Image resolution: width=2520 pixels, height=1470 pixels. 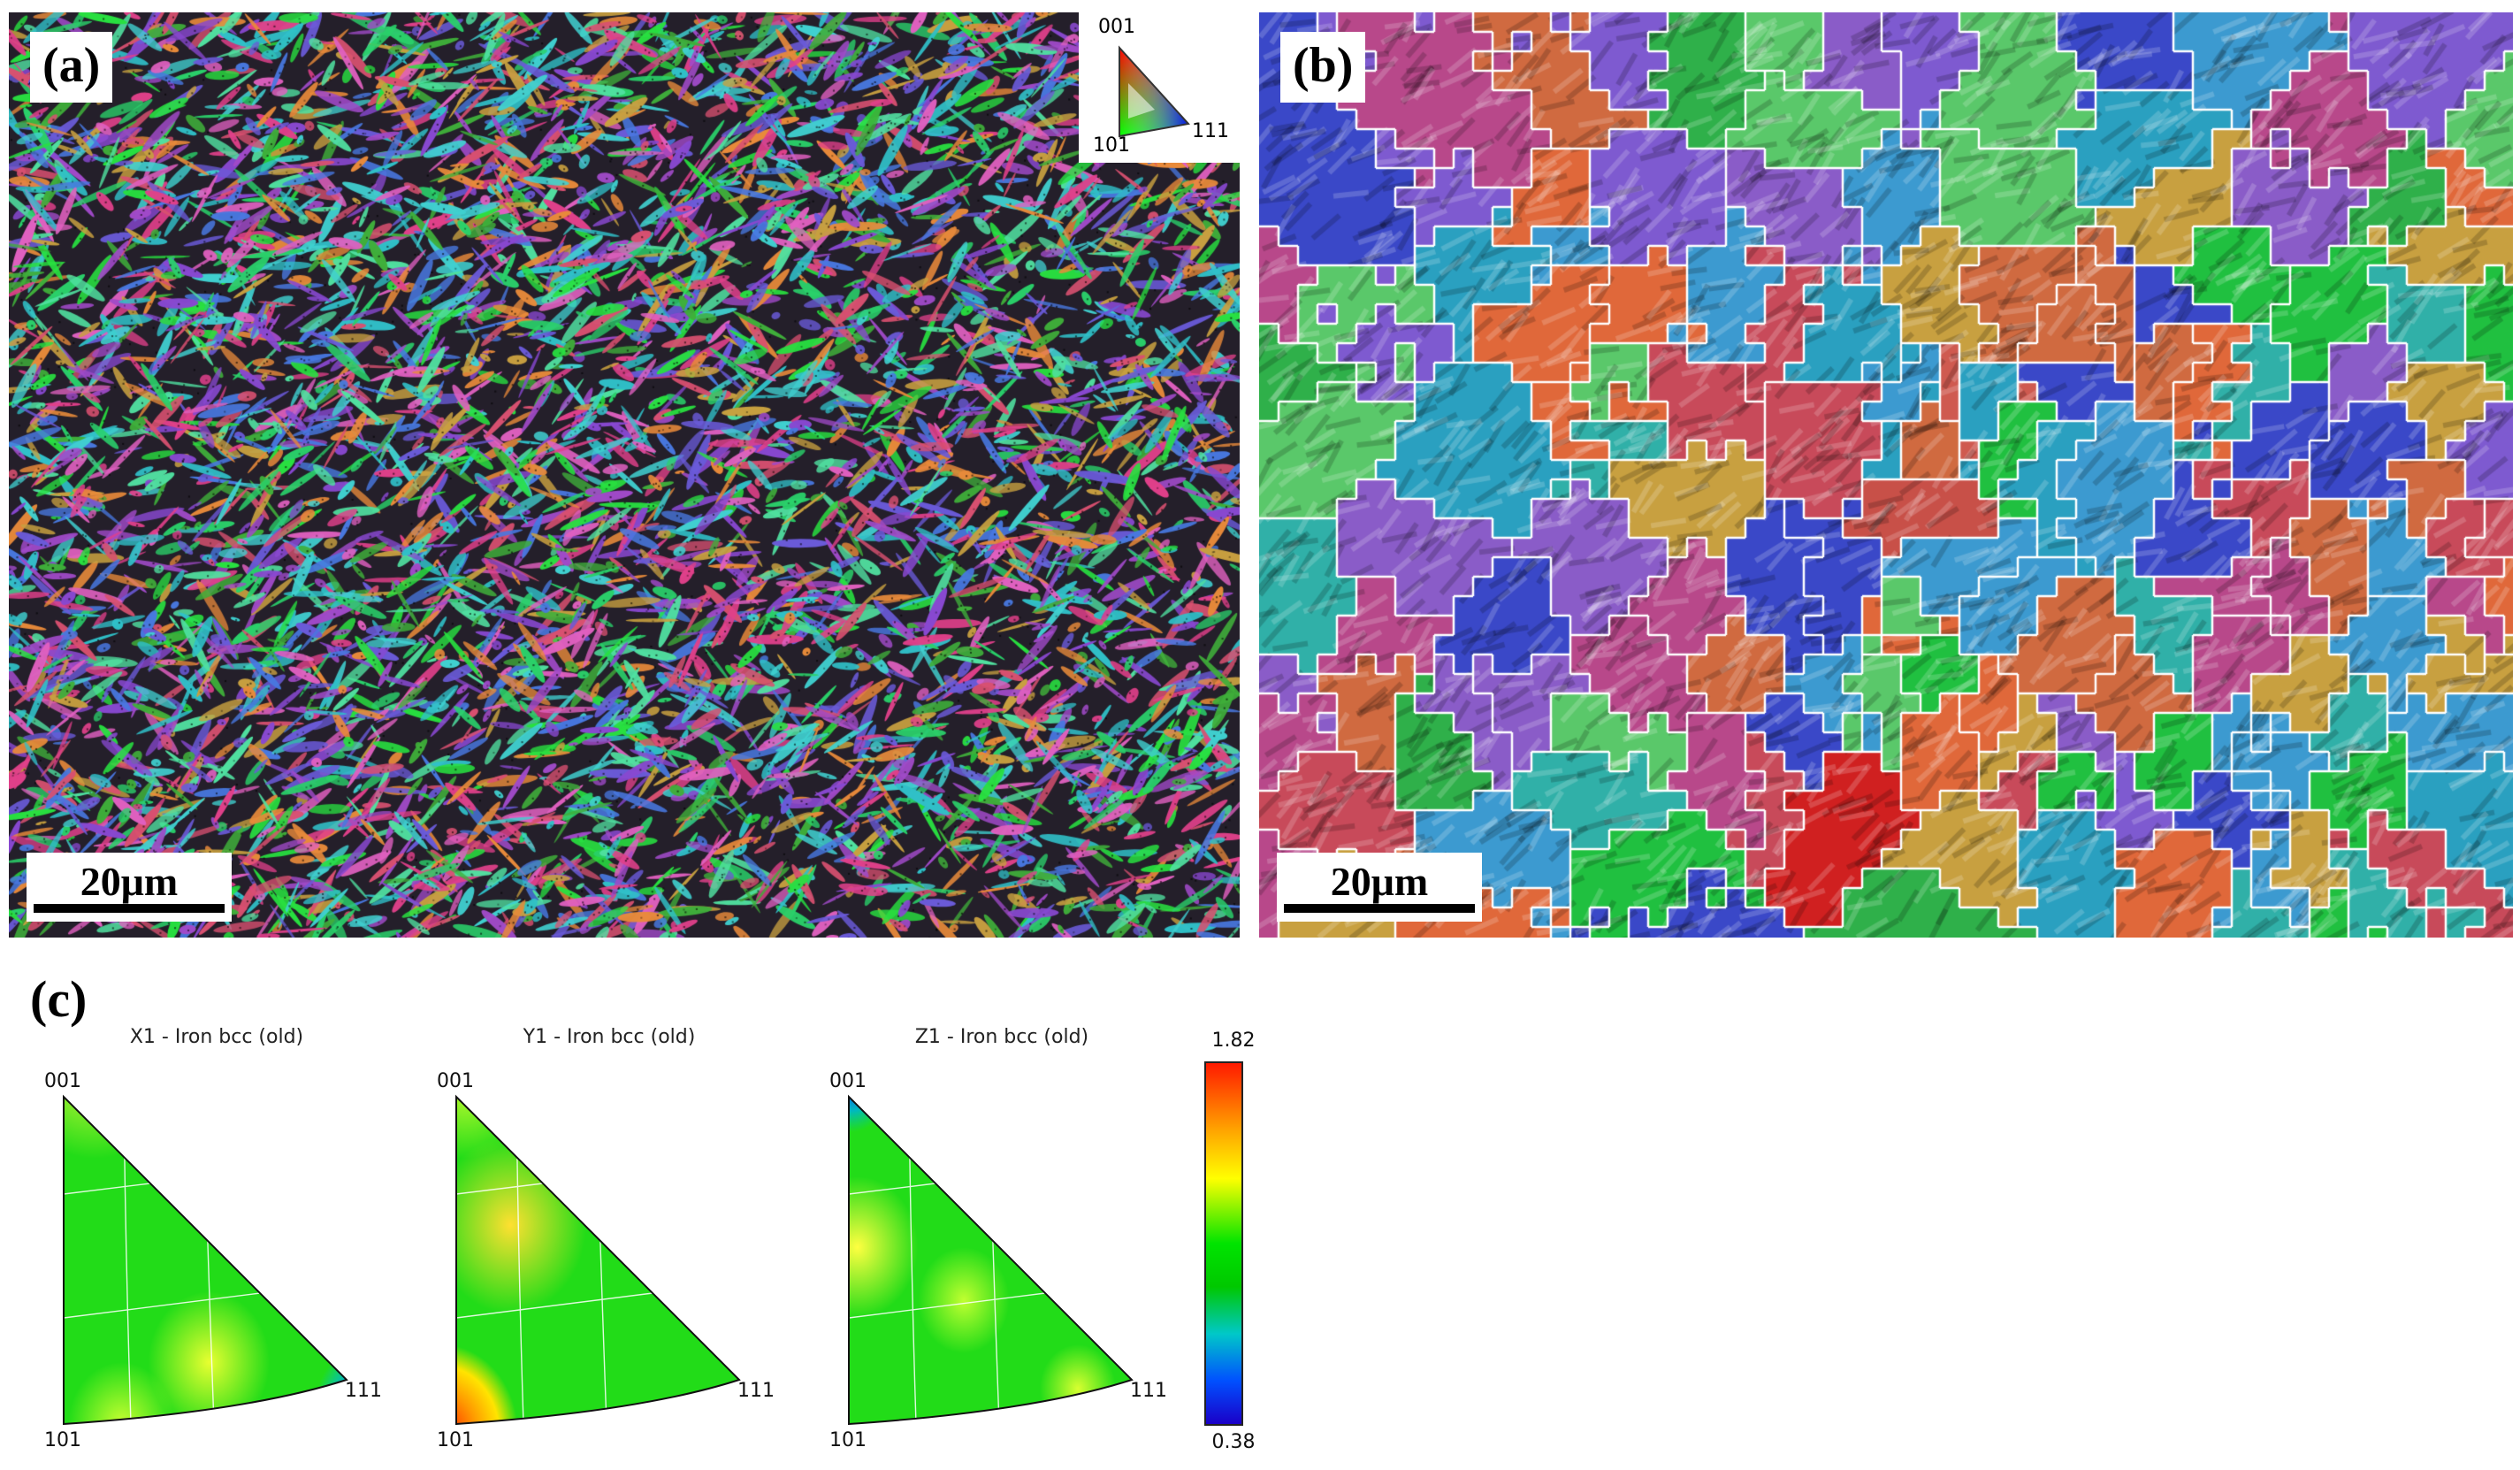 I want to click on scale-bar-b-line, so click(x=1379, y=909).